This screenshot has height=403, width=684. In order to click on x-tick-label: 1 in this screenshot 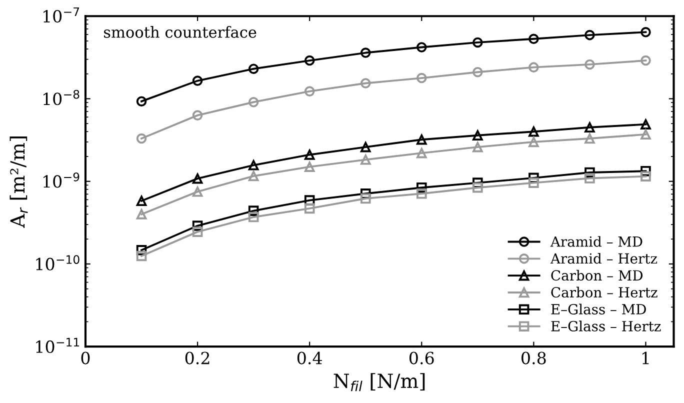, I will do `click(645, 358)`.